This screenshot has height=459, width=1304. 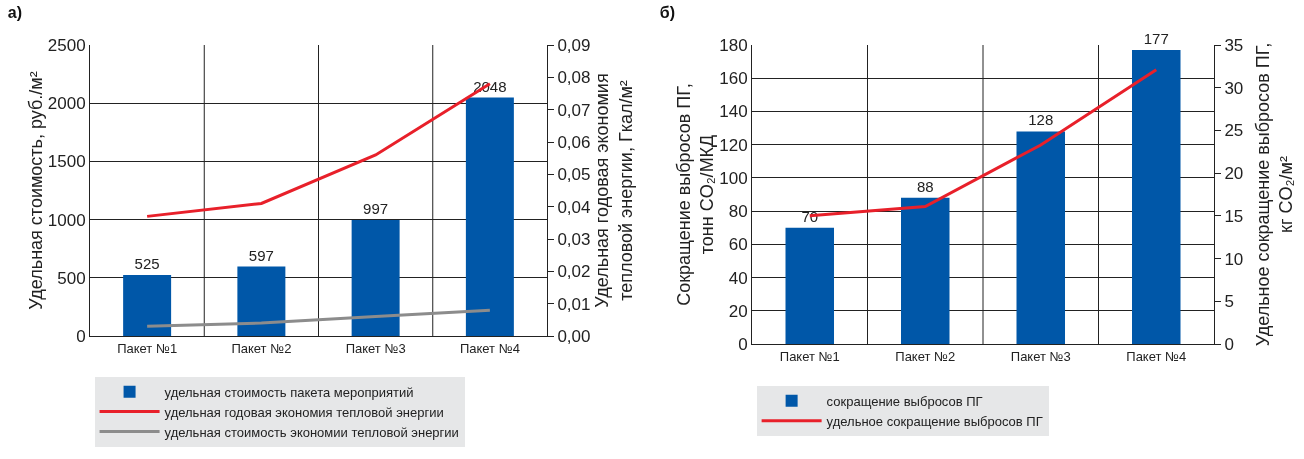 I want to click on y2-tick-label: 0,08, so click(x=574, y=78).